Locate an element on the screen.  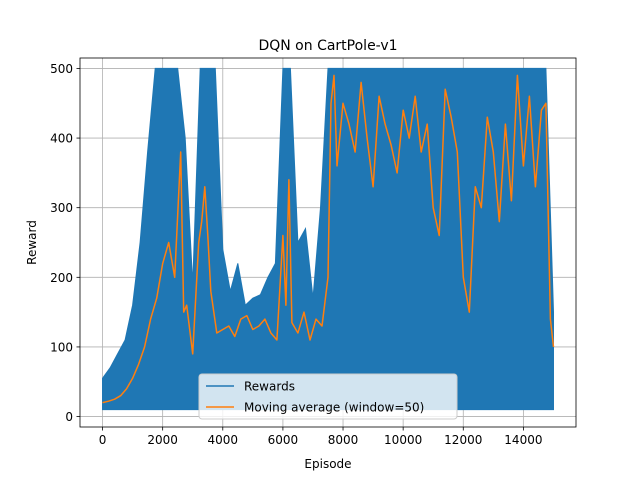
chart-title: DQN on CartPole-v1 is located at coordinates (327, 46).